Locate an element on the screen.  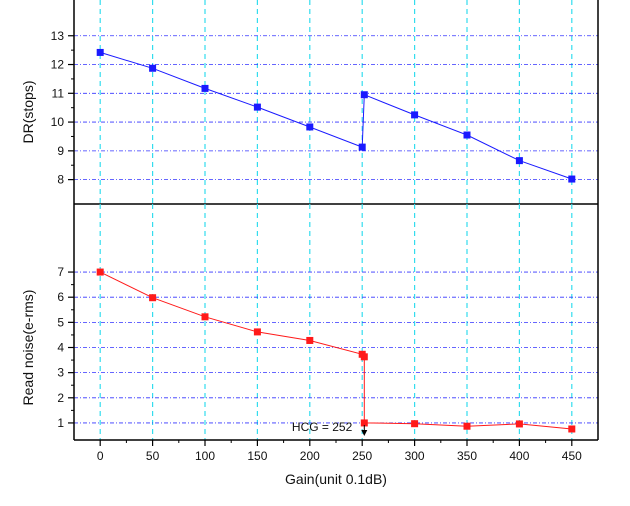
x-tick-label: 300 is located at coordinates (415, 456).